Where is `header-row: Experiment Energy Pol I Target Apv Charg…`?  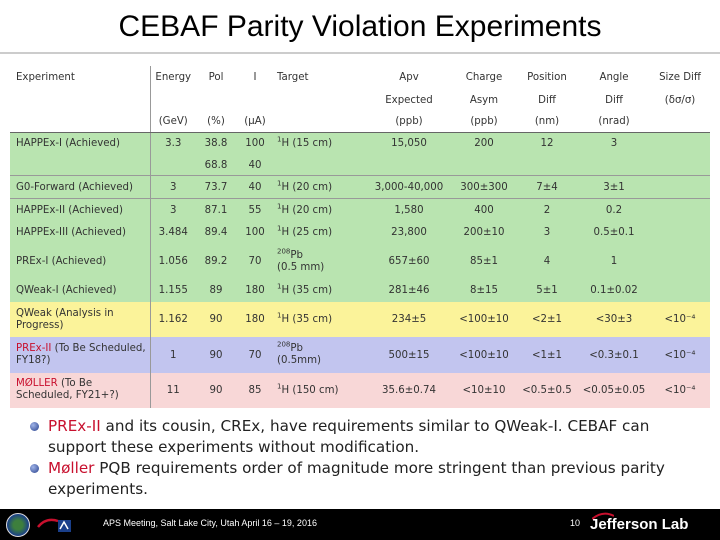 header-row: Experiment Energy Pol I Target Apv Charg… is located at coordinates (360, 77).